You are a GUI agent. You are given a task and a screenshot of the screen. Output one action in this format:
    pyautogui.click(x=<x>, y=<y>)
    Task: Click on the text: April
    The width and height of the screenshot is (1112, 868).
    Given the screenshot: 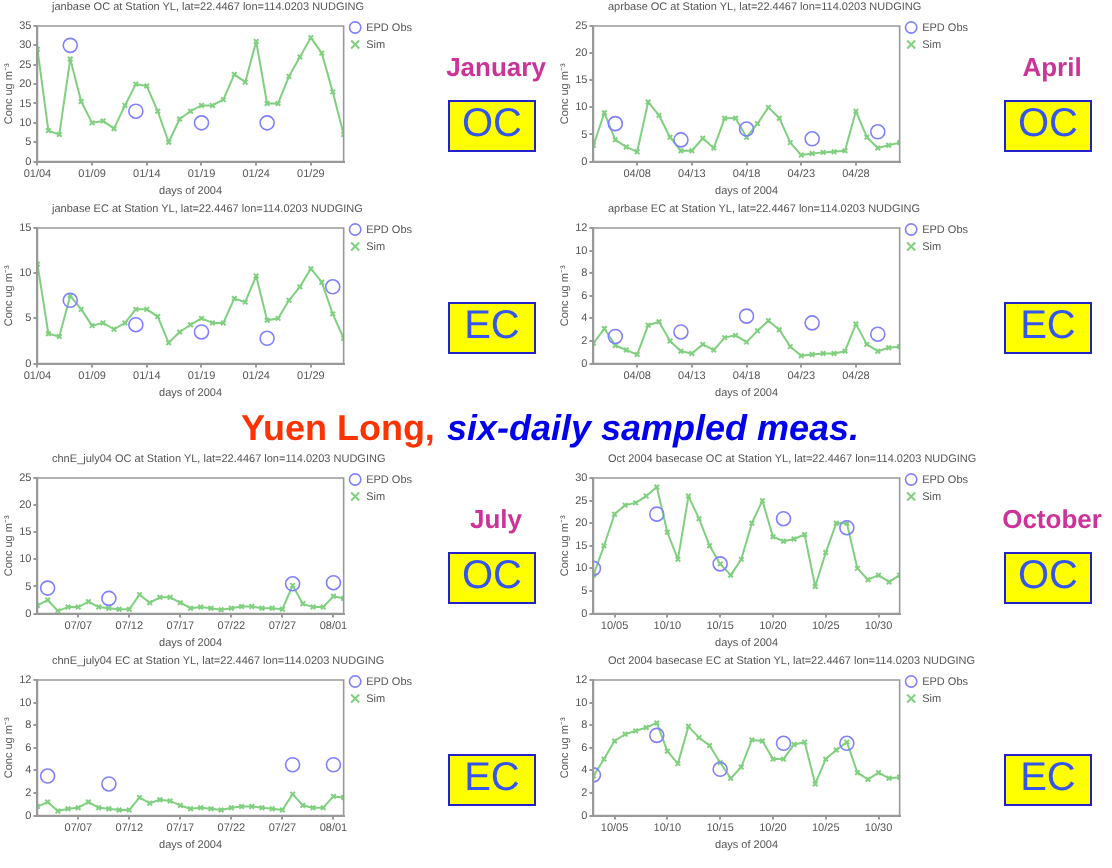 What is the action you would take?
    pyautogui.click(x=1052, y=67)
    